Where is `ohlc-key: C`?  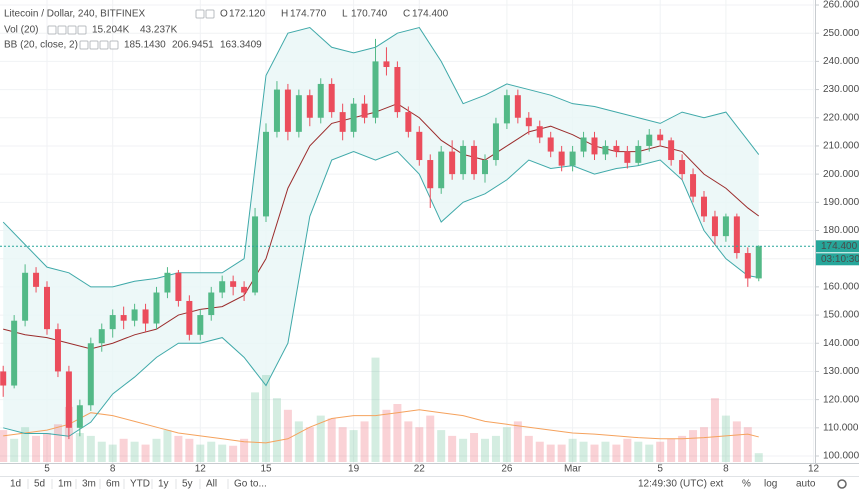
ohlc-key: C is located at coordinates (406, 14).